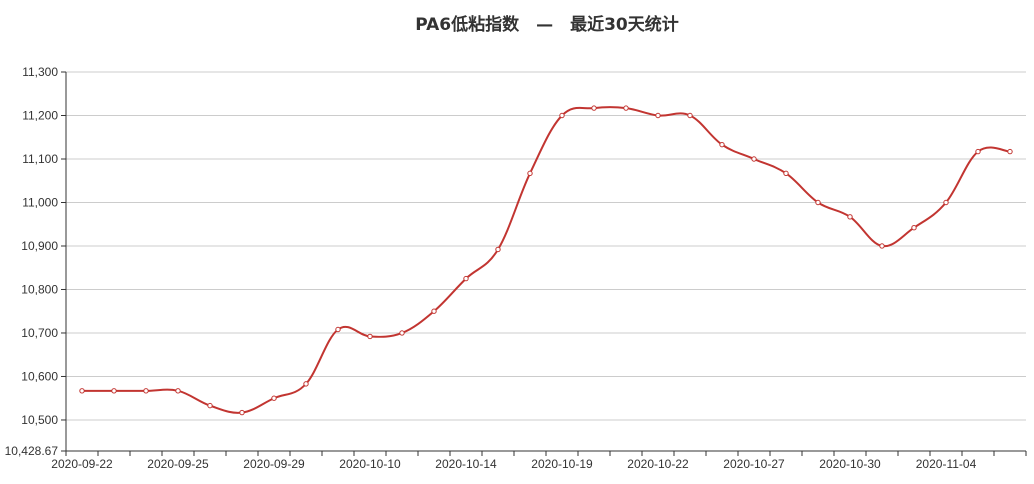  Describe the element at coordinates (32, 451) in the screenshot. I see `y-tick-label: 10,428.67` at that location.